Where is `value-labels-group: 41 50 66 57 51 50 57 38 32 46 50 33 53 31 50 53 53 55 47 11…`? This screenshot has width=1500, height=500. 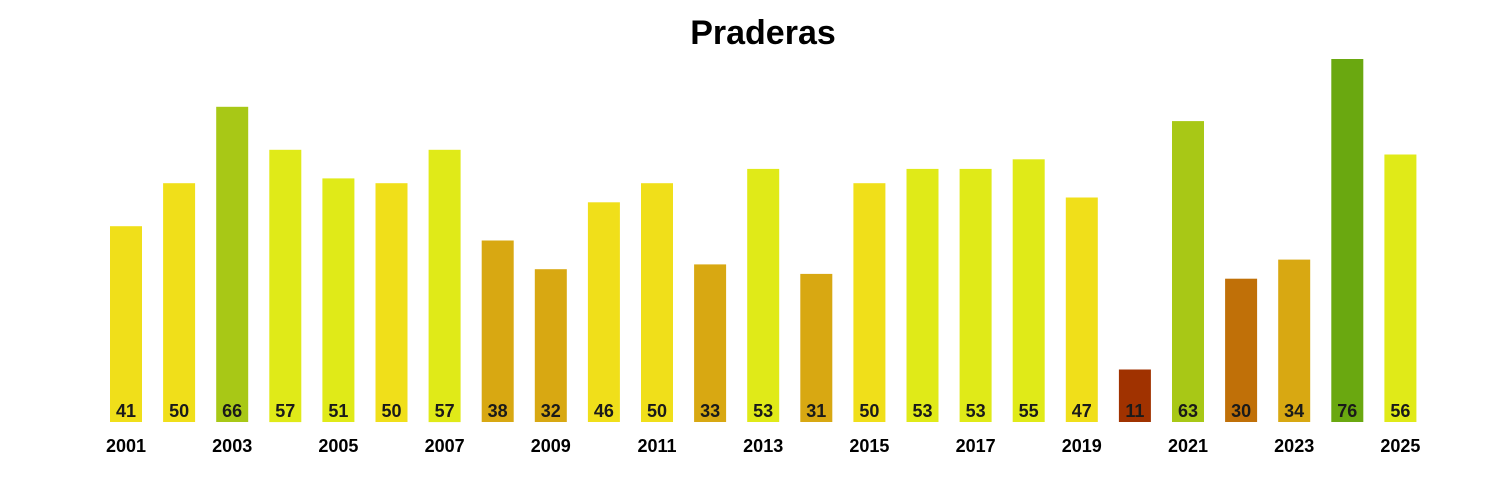 value-labels-group: 41 50 66 57 51 50 57 38 32 46 50 33 53 31 50 53 53 55 47 11… is located at coordinates (763, 411).